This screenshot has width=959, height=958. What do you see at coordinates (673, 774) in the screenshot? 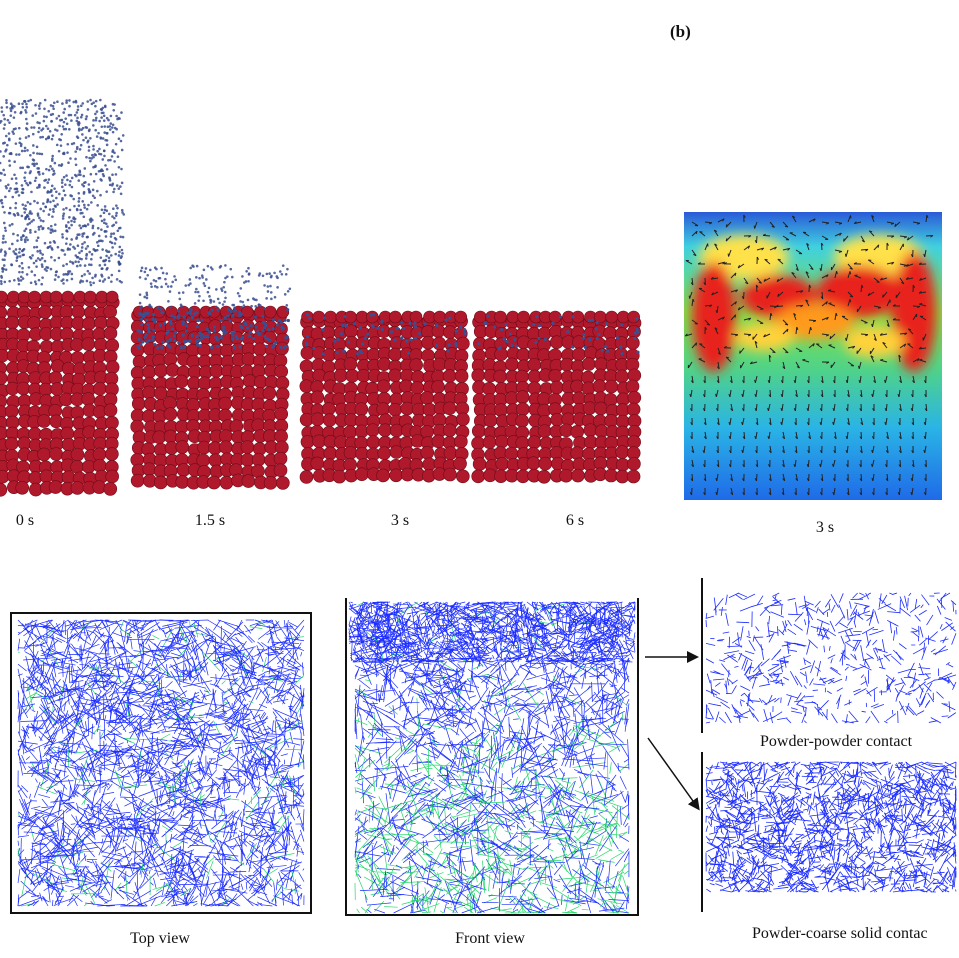
I see `arrow-to-powder-coarse` at bounding box center [673, 774].